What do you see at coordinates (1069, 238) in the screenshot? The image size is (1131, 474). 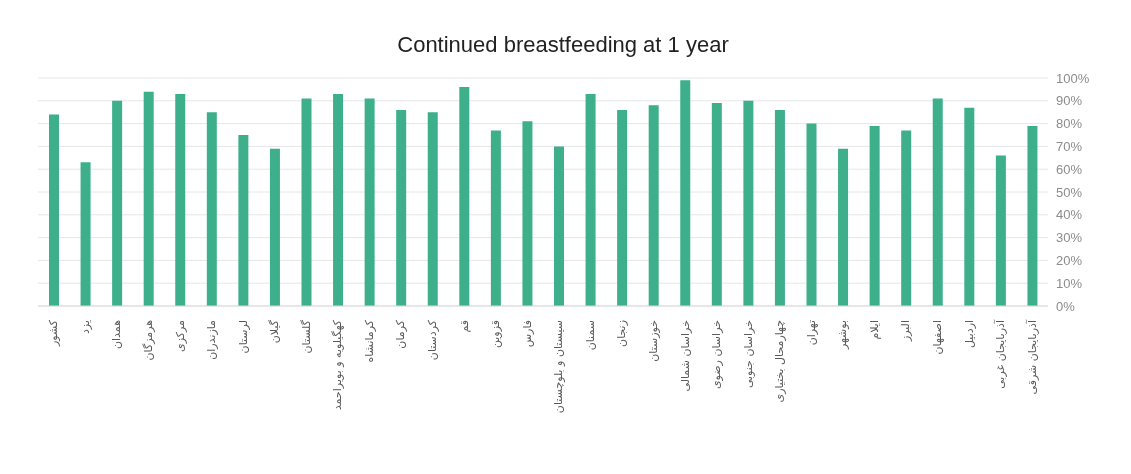 I see `y-tick-label: 30%` at bounding box center [1069, 238].